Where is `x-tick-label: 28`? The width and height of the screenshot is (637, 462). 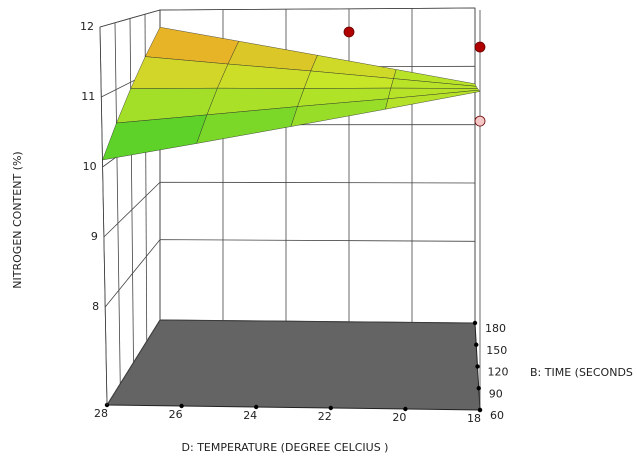
x-tick-label: 28 is located at coordinates (101, 413).